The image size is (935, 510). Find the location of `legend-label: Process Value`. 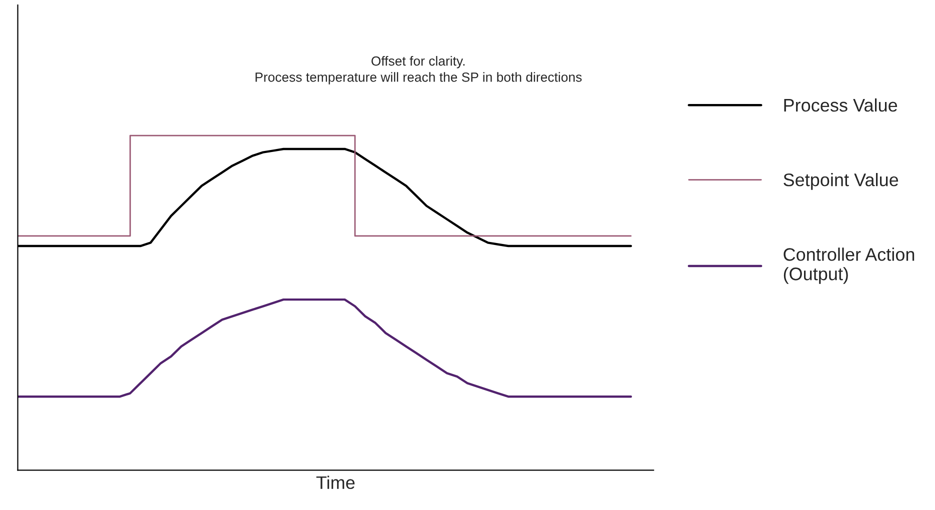

legend-label: Process Value is located at coordinates (841, 105).